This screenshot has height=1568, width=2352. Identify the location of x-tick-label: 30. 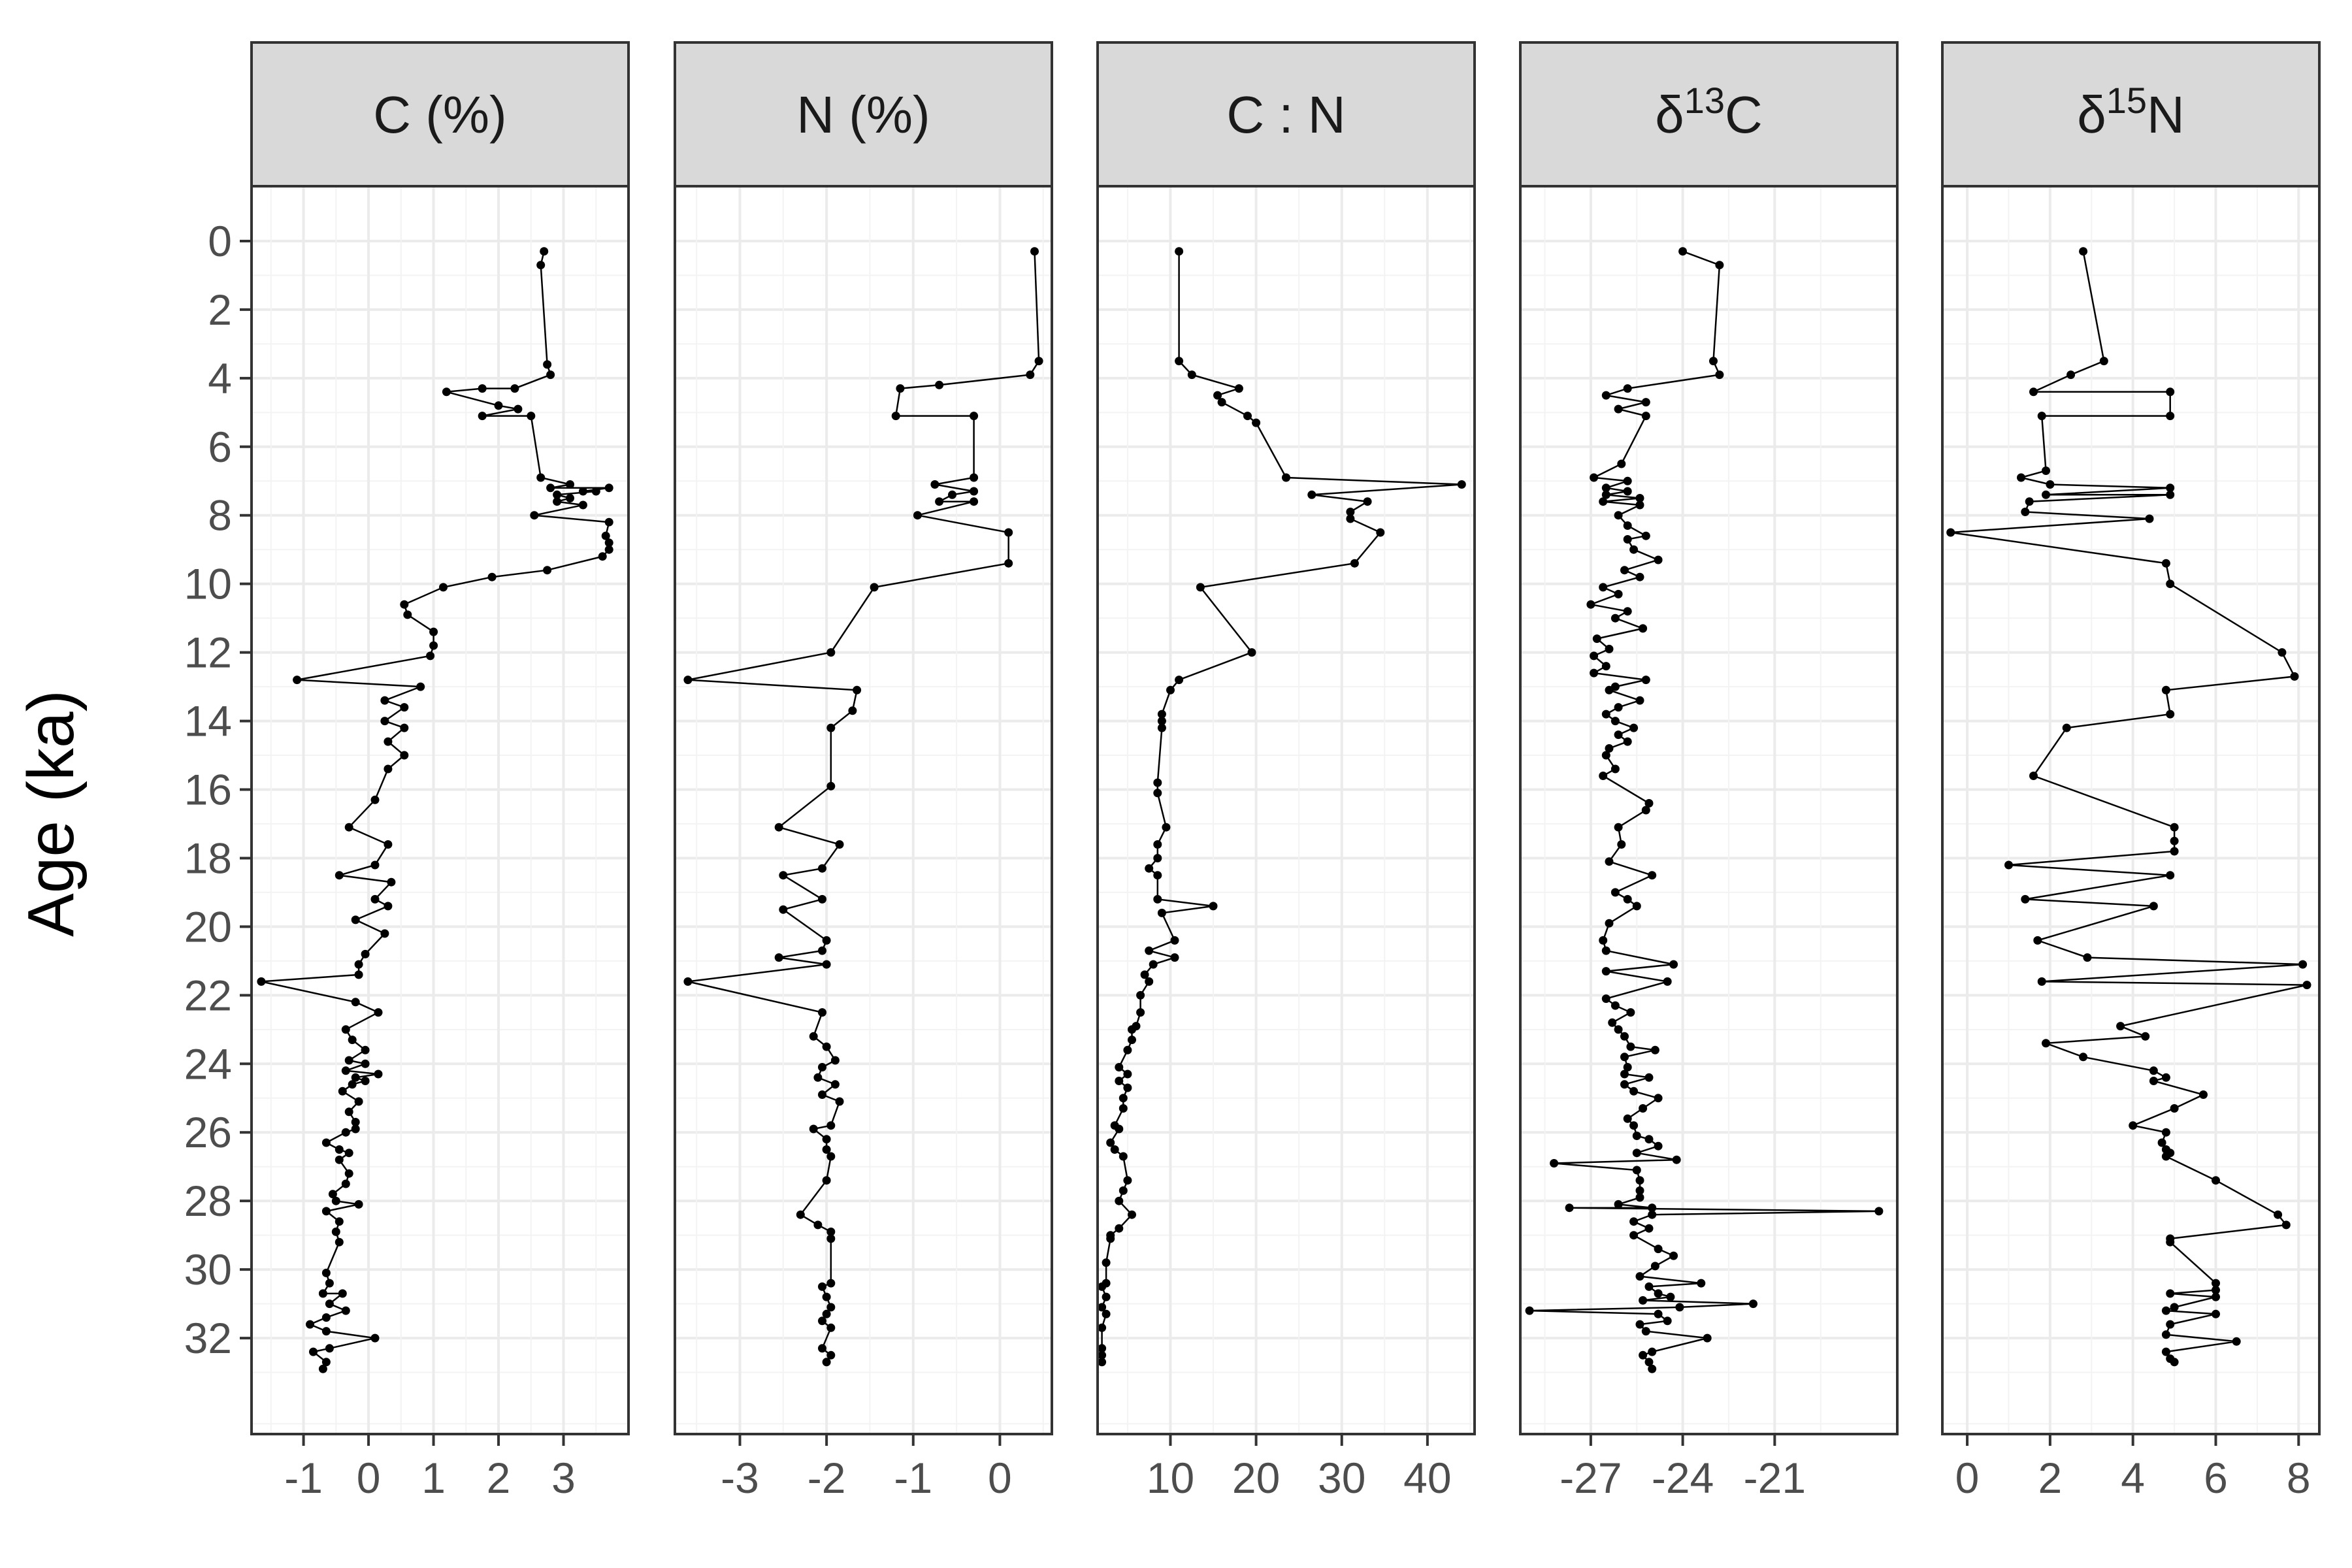
(1341, 1478).